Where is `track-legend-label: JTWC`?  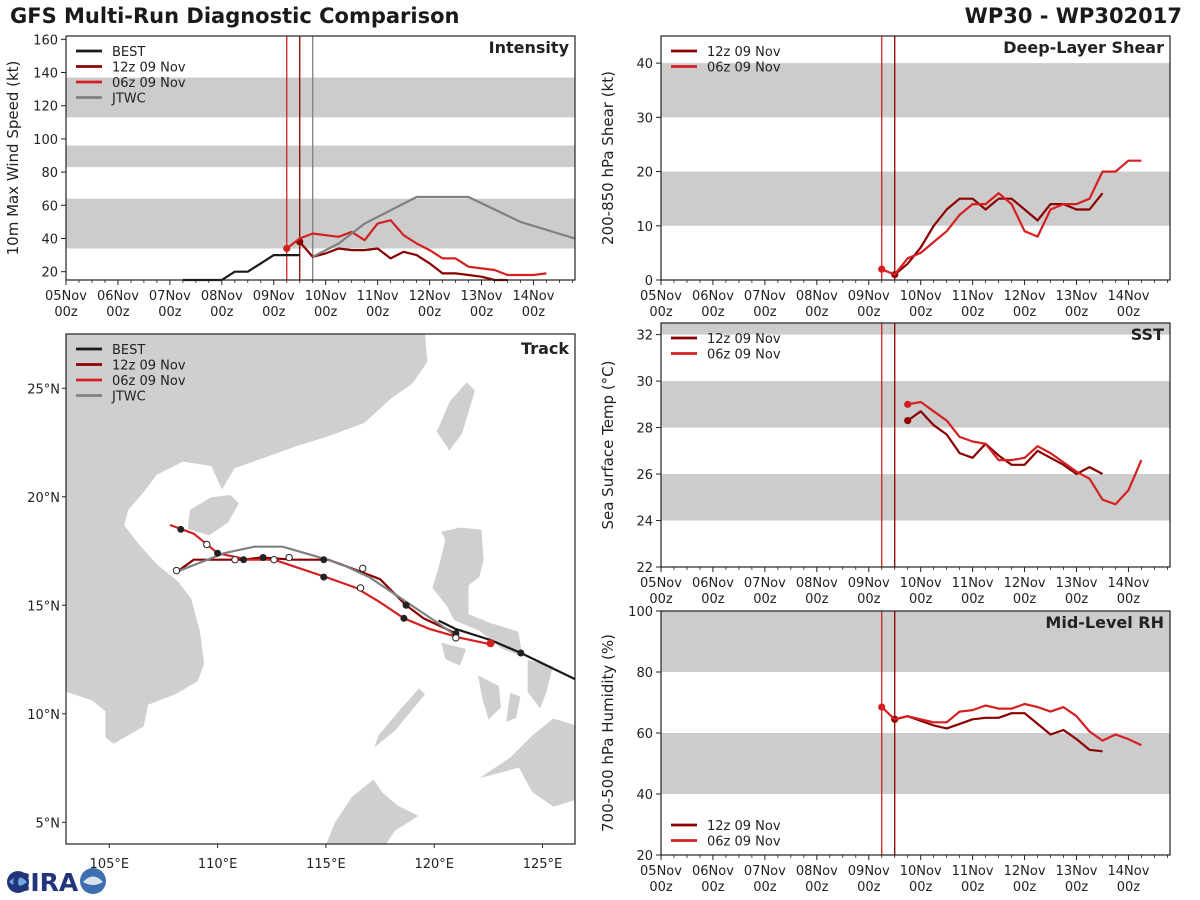
track-legend-label: JTWC is located at coordinates (128, 397).